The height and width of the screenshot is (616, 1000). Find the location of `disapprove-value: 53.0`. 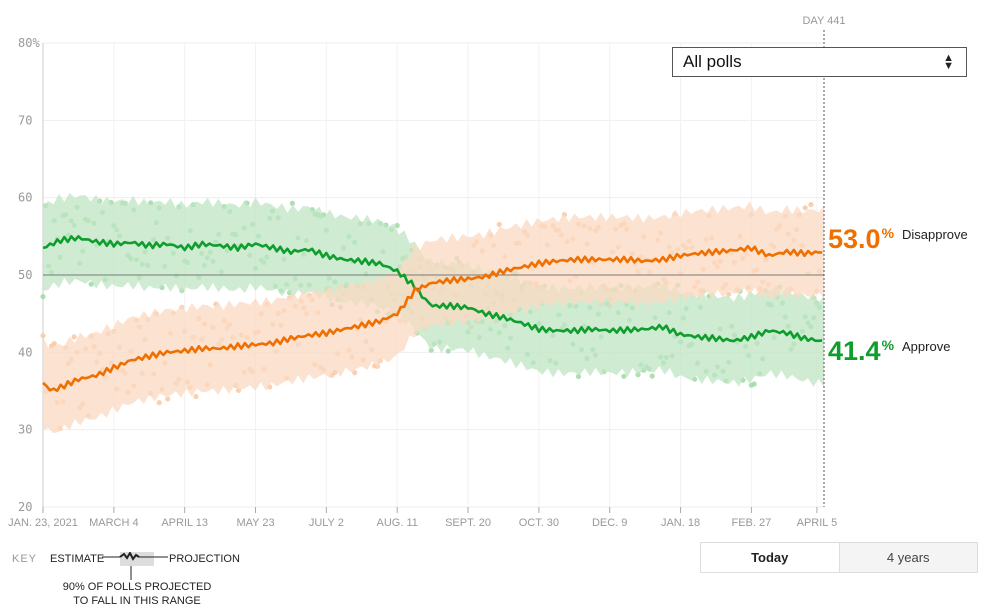

disapprove-value: 53.0 is located at coordinates (854, 239).